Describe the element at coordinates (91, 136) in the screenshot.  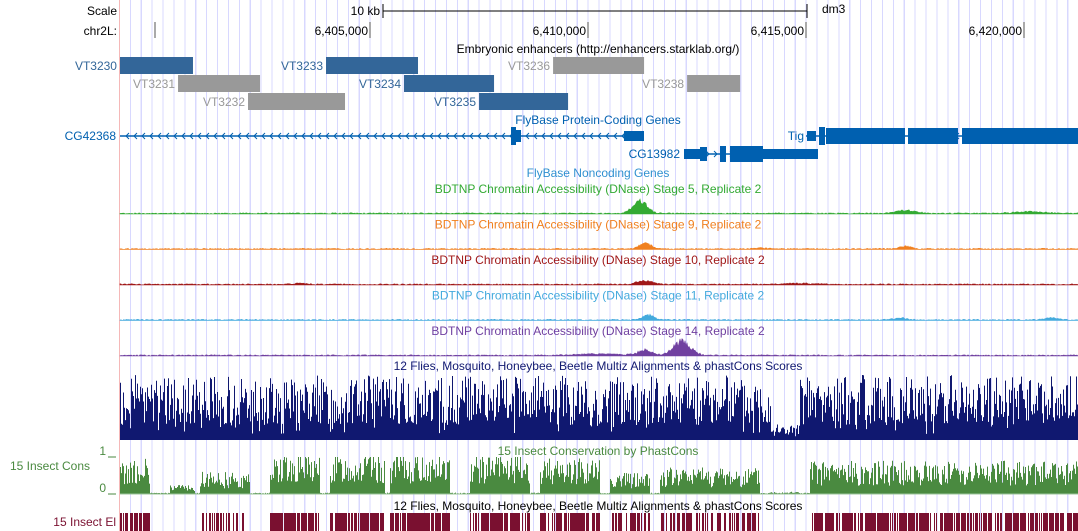
I see `gene-label: CG42368` at that location.